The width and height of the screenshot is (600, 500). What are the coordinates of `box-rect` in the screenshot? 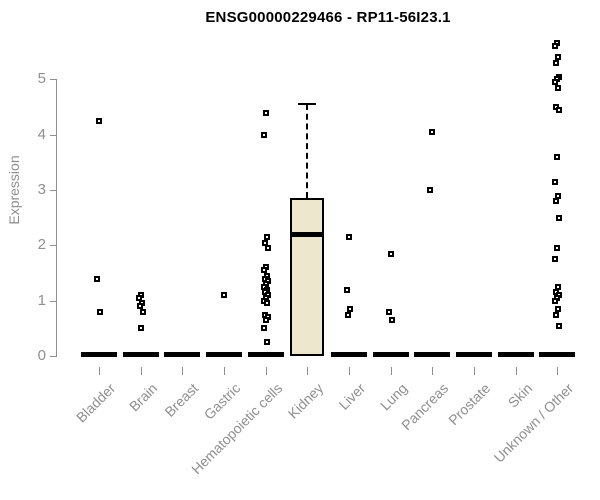 It's located at (307, 277).